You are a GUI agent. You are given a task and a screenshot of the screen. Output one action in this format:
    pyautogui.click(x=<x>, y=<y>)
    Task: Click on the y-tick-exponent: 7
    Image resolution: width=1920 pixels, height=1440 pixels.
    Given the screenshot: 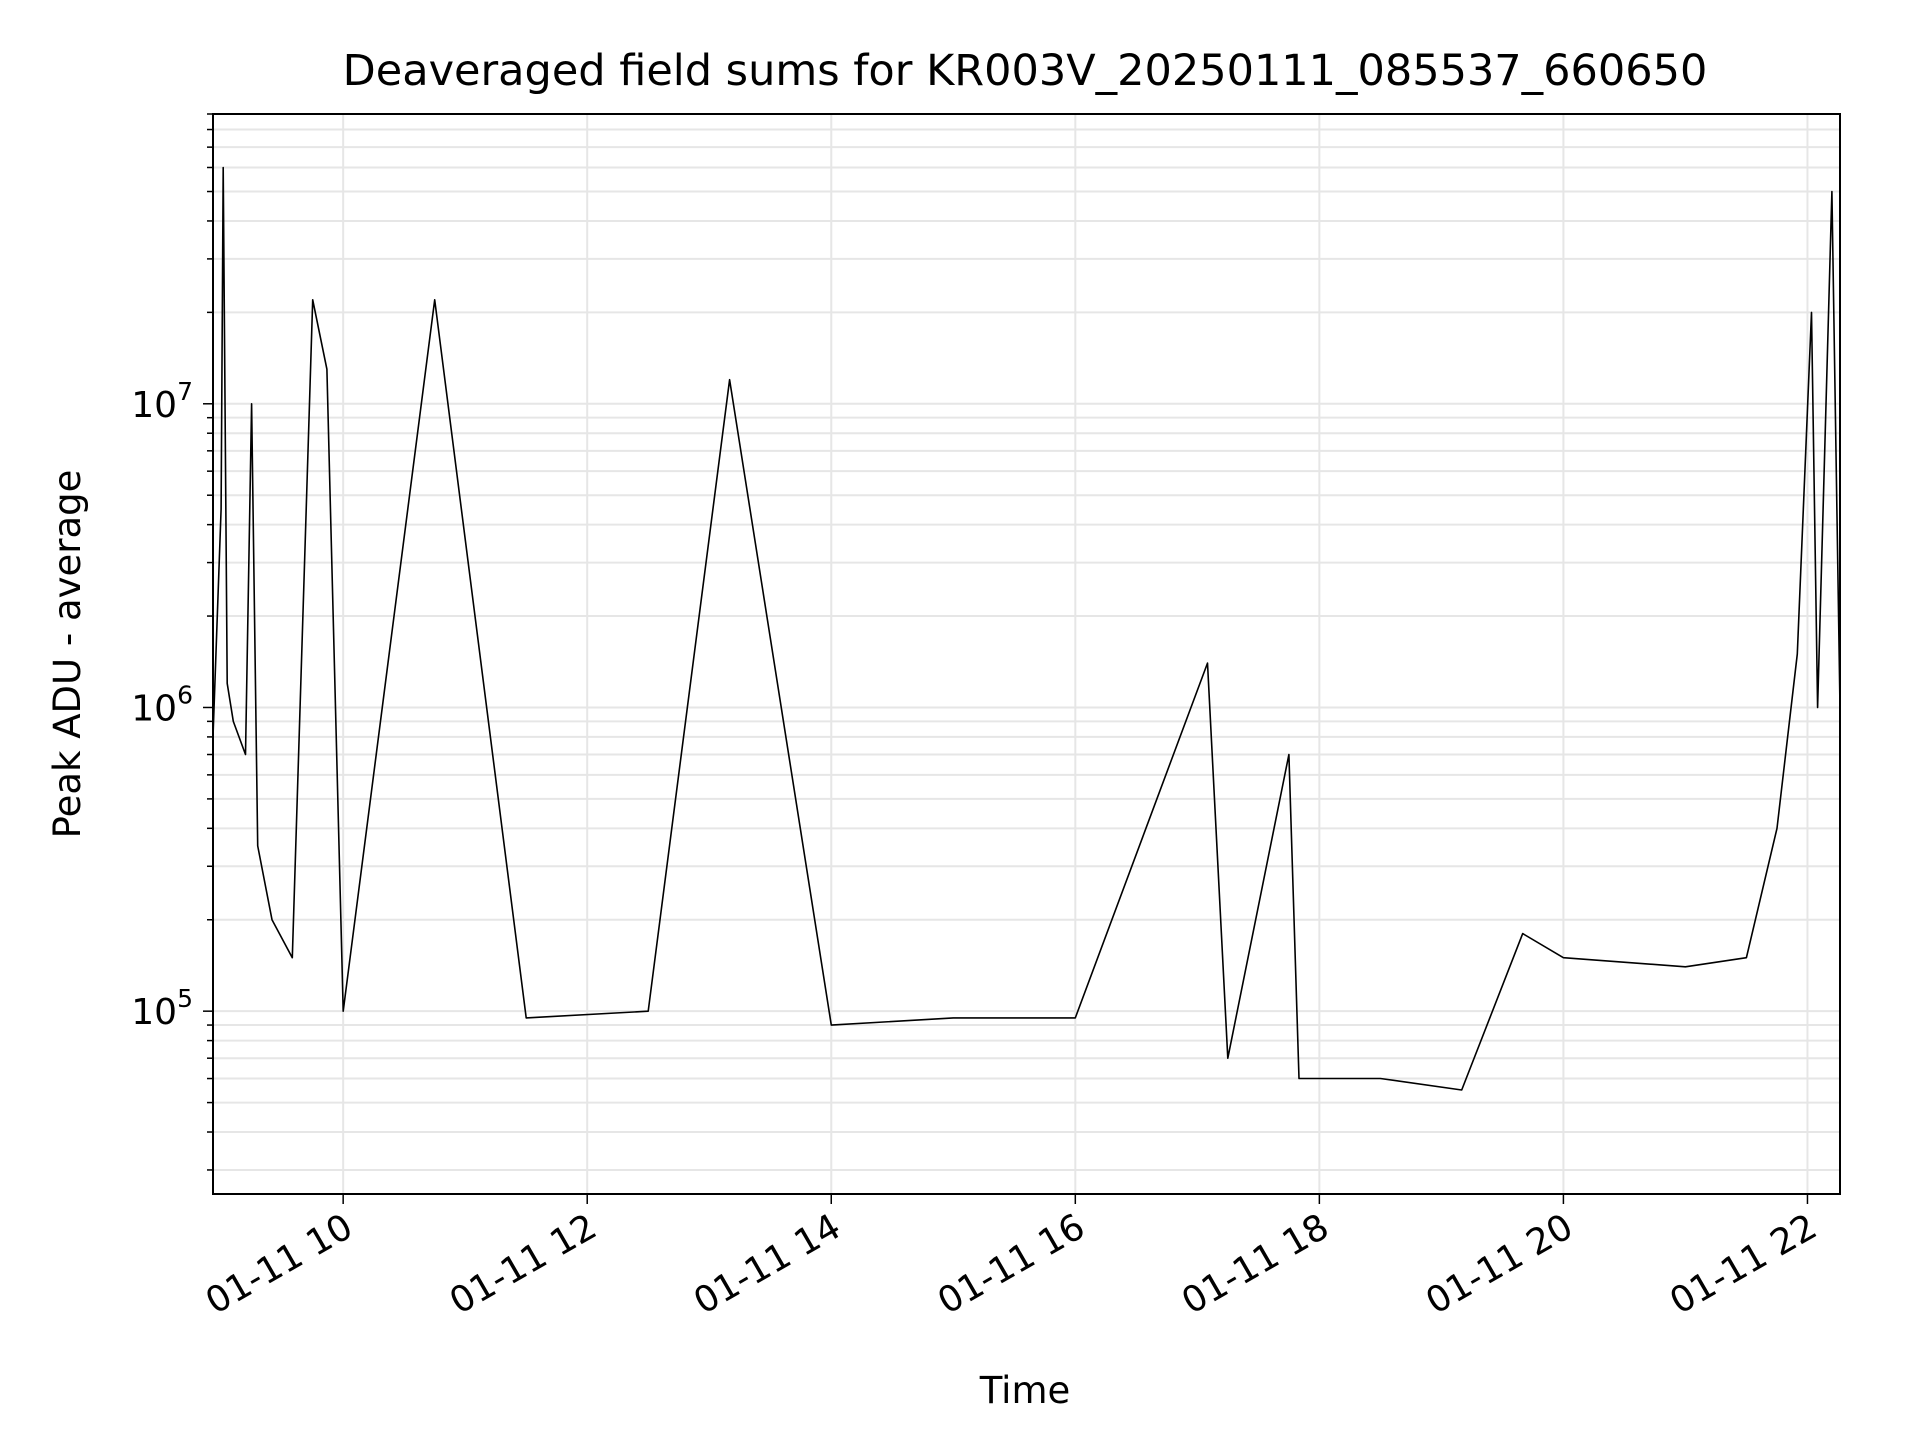 What is the action you would take?
    pyautogui.click(x=185, y=391)
    